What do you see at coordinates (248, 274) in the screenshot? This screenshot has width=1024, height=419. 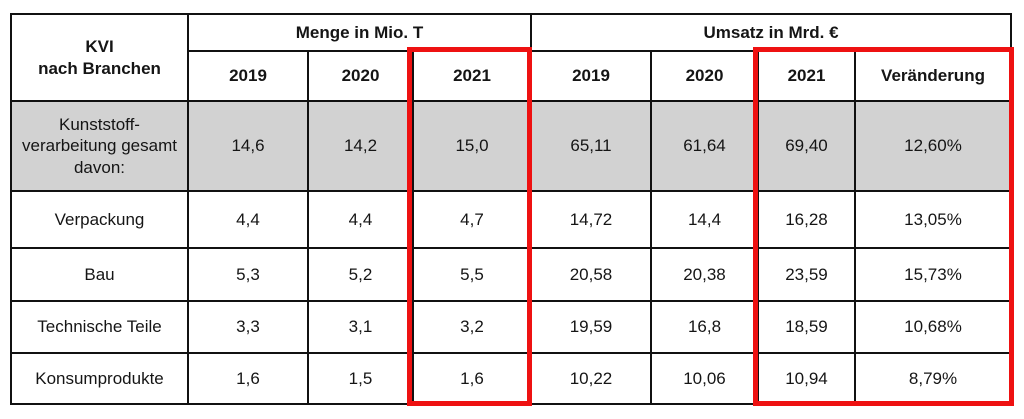 I see `data-cell: 5,3` at bounding box center [248, 274].